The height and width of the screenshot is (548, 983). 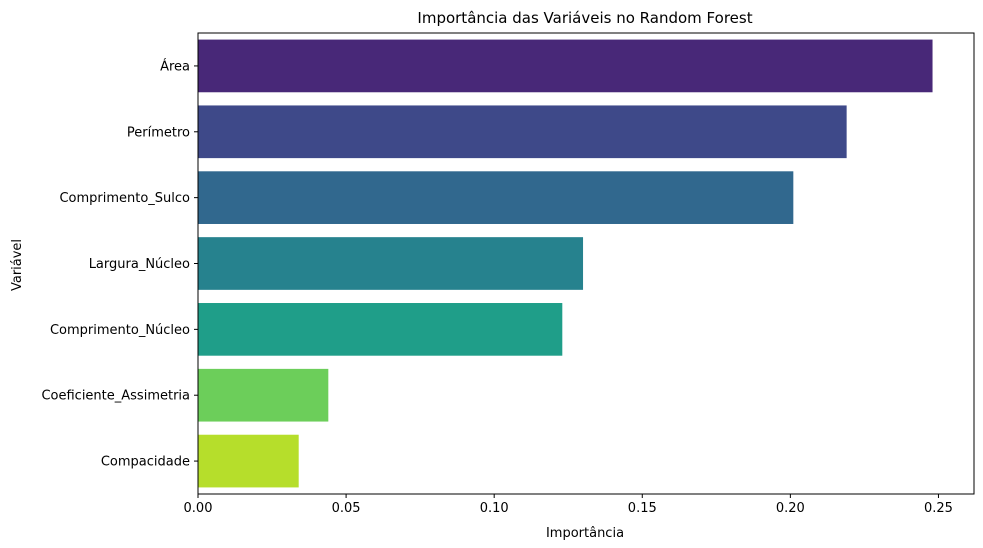 What do you see at coordinates (494, 508) in the screenshot?
I see `x-tick-label: 0.10` at bounding box center [494, 508].